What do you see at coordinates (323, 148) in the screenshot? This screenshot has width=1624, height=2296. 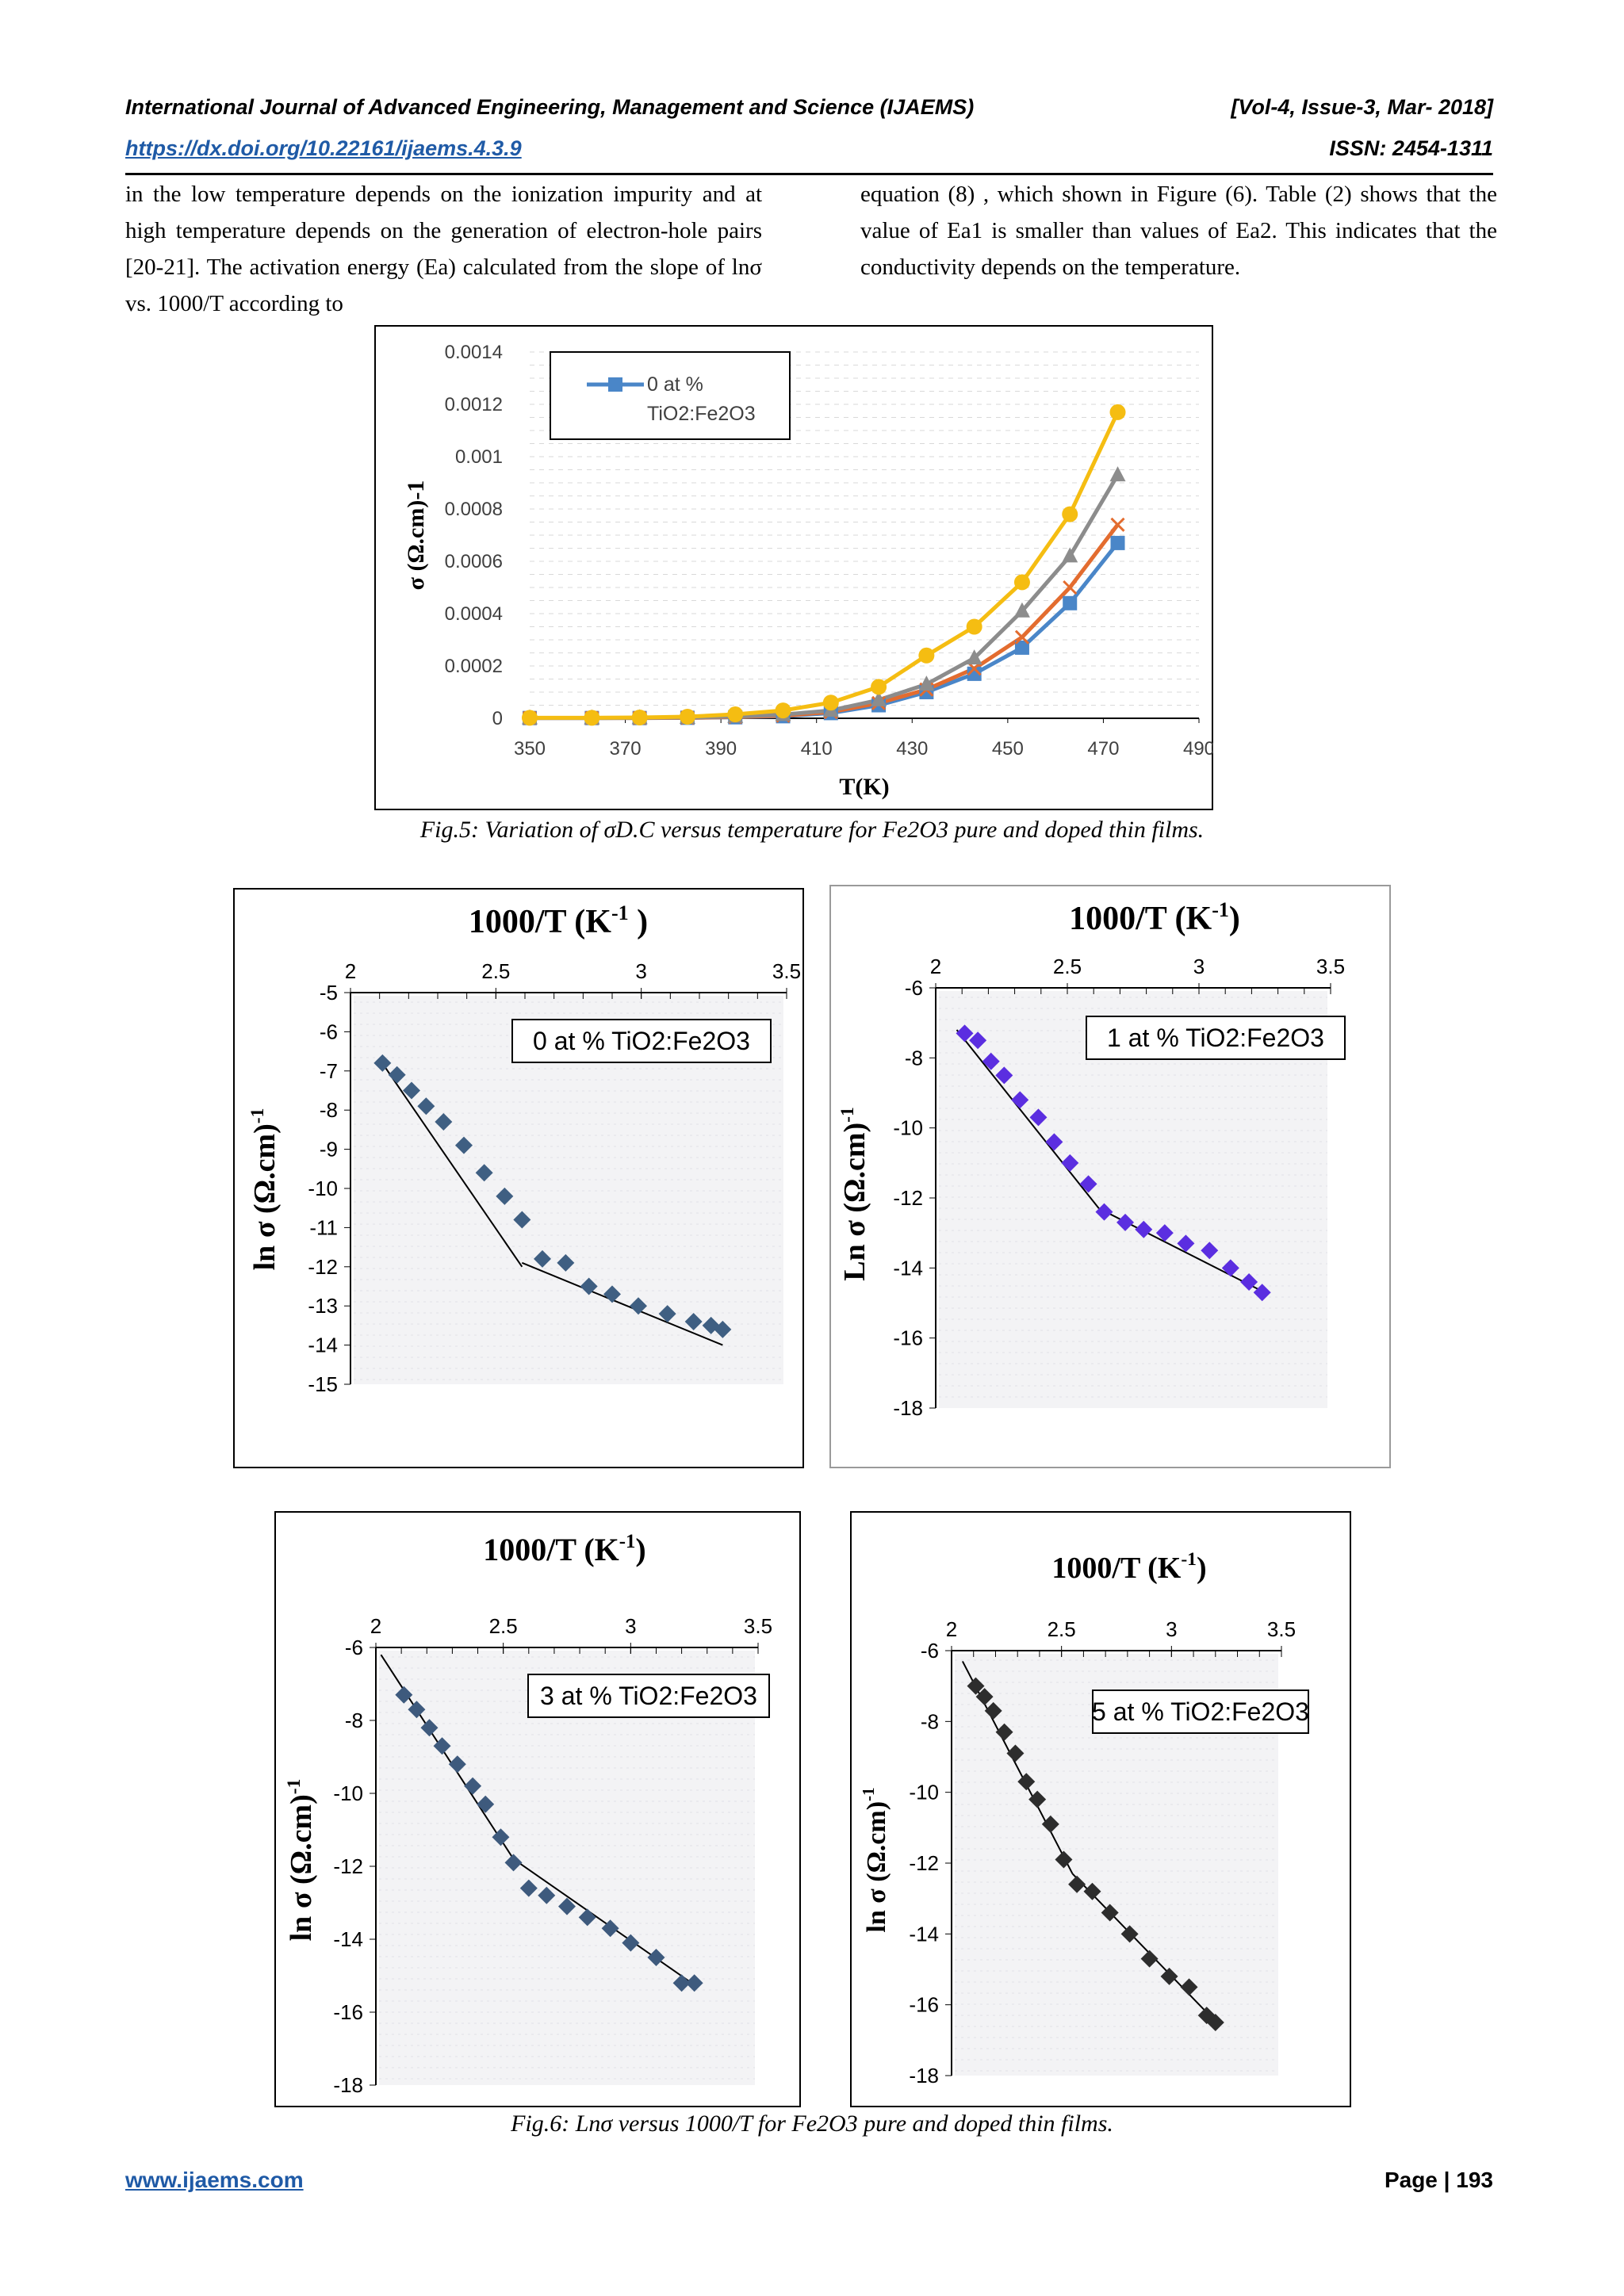 I see `doi-link: https://dx.doi.org/10.22161/ijaems.4.3.9` at bounding box center [323, 148].